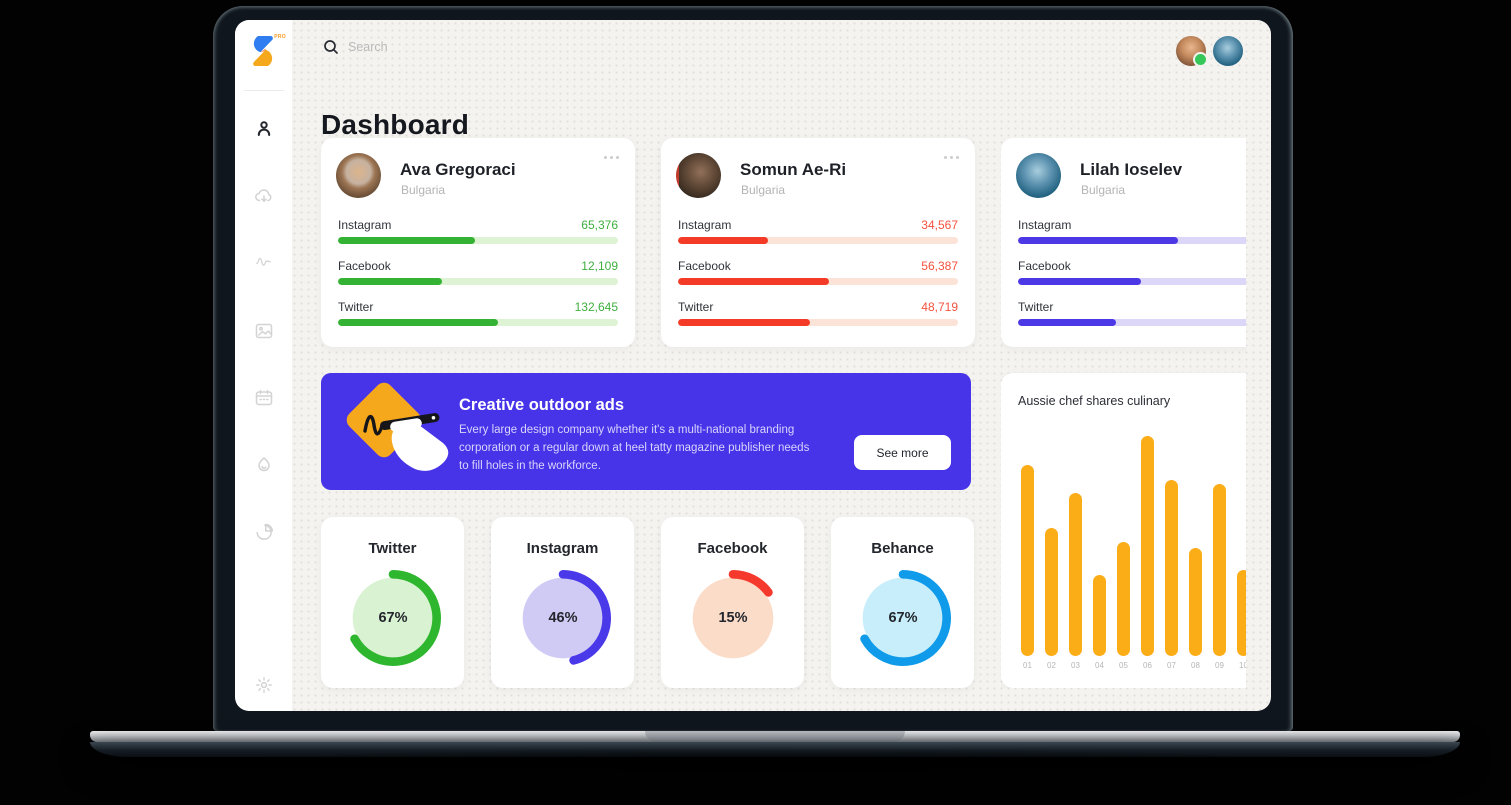  Describe the element at coordinates (392, 548) in the screenshot. I see `donut-card-title: Twitter` at that location.